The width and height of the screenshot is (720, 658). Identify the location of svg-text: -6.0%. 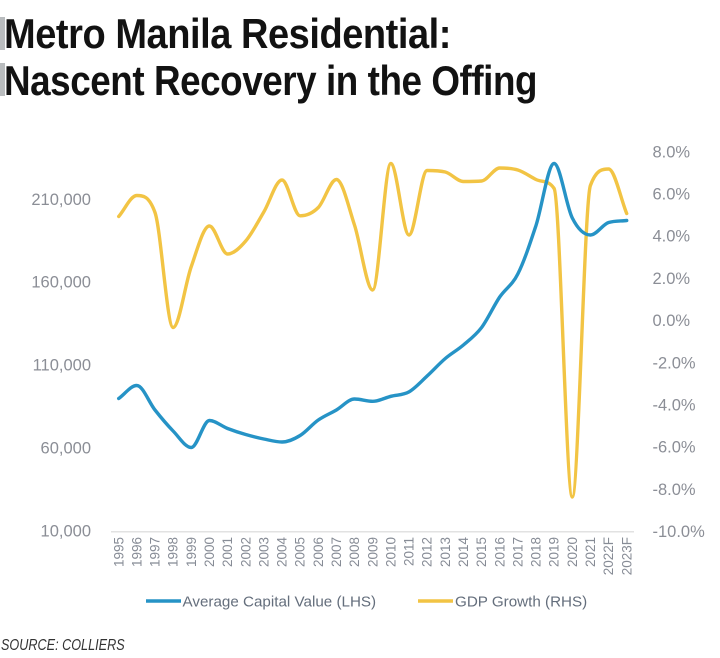
(674, 448).